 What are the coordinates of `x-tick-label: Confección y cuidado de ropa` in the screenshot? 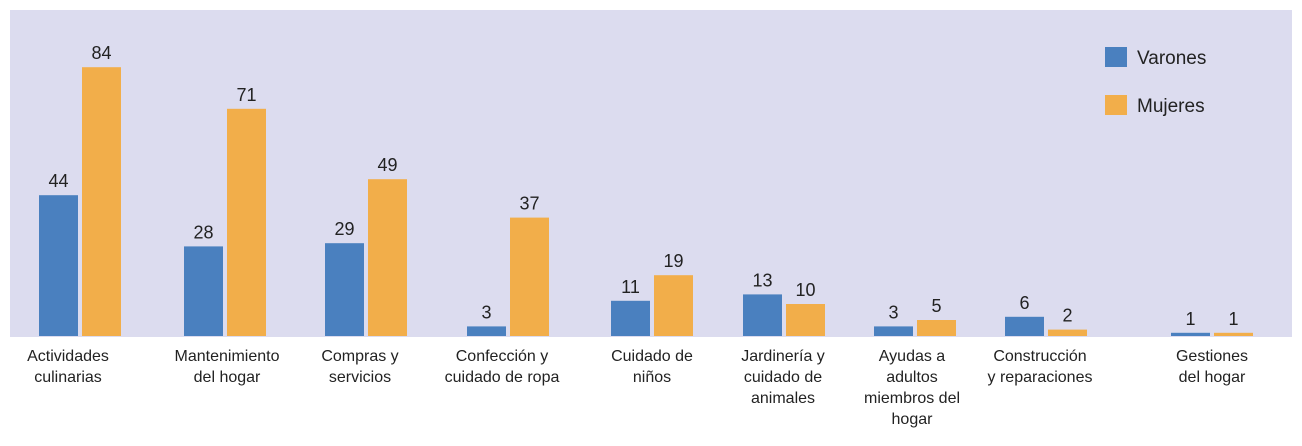 It's located at (502, 367).